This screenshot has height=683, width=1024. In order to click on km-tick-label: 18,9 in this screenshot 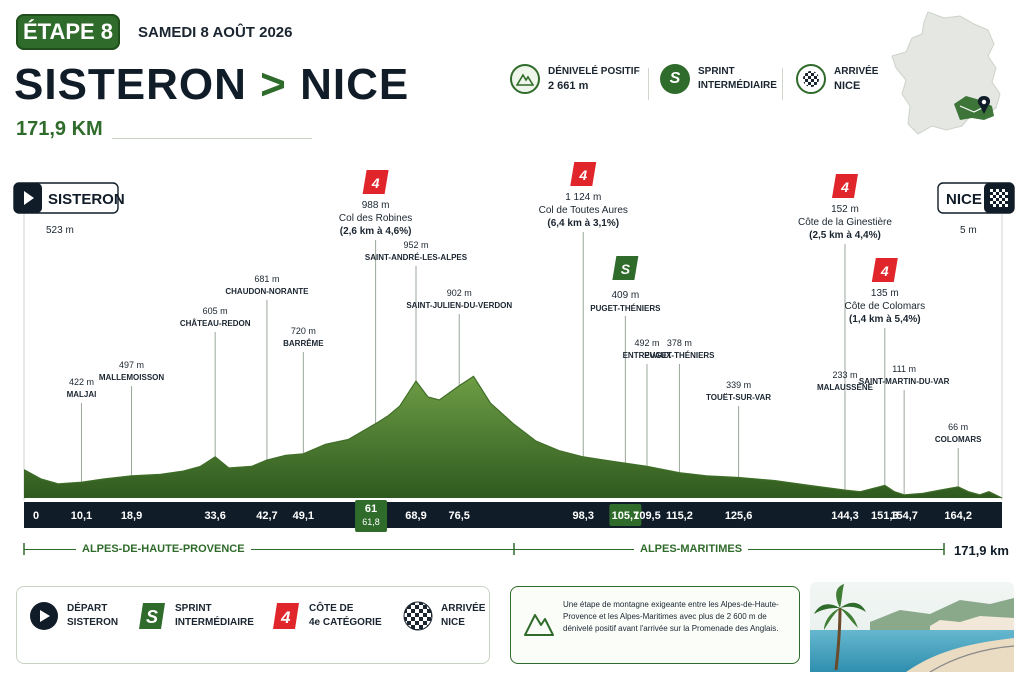, I will do `click(131, 516)`.